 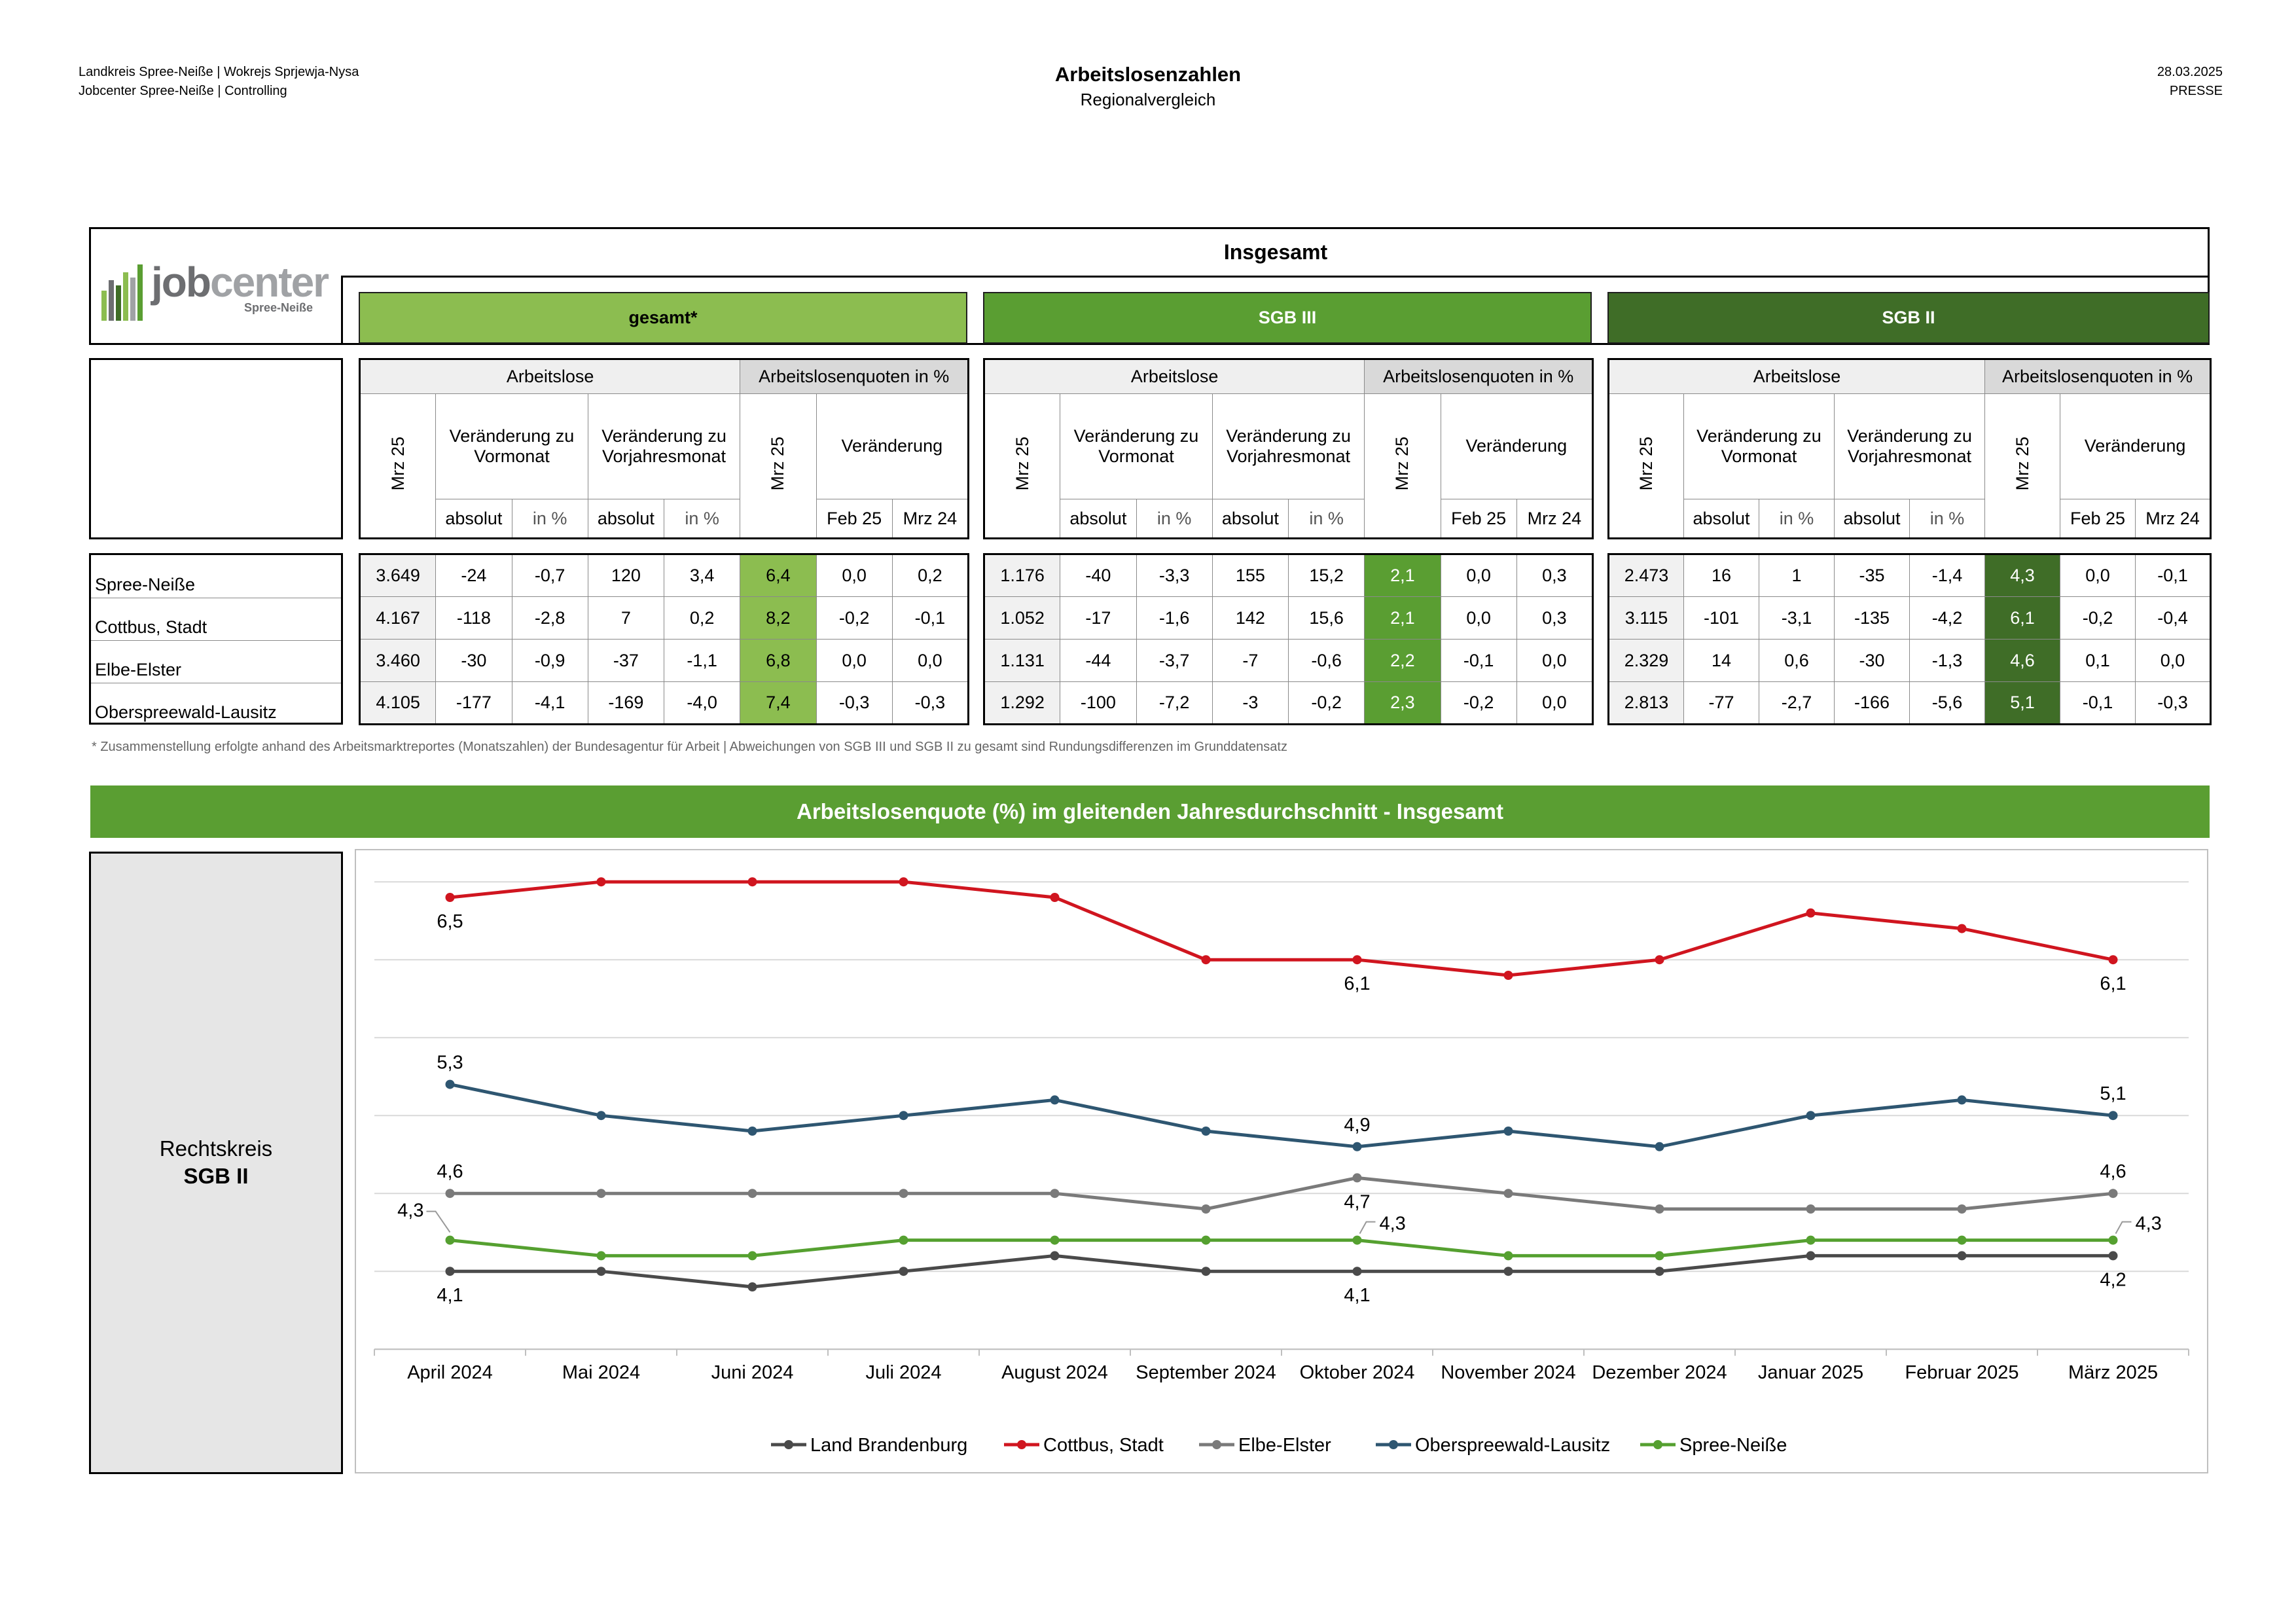 What do you see at coordinates (1478, 660) in the screenshot?
I see `table-cell: -0,1` at bounding box center [1478, 660].